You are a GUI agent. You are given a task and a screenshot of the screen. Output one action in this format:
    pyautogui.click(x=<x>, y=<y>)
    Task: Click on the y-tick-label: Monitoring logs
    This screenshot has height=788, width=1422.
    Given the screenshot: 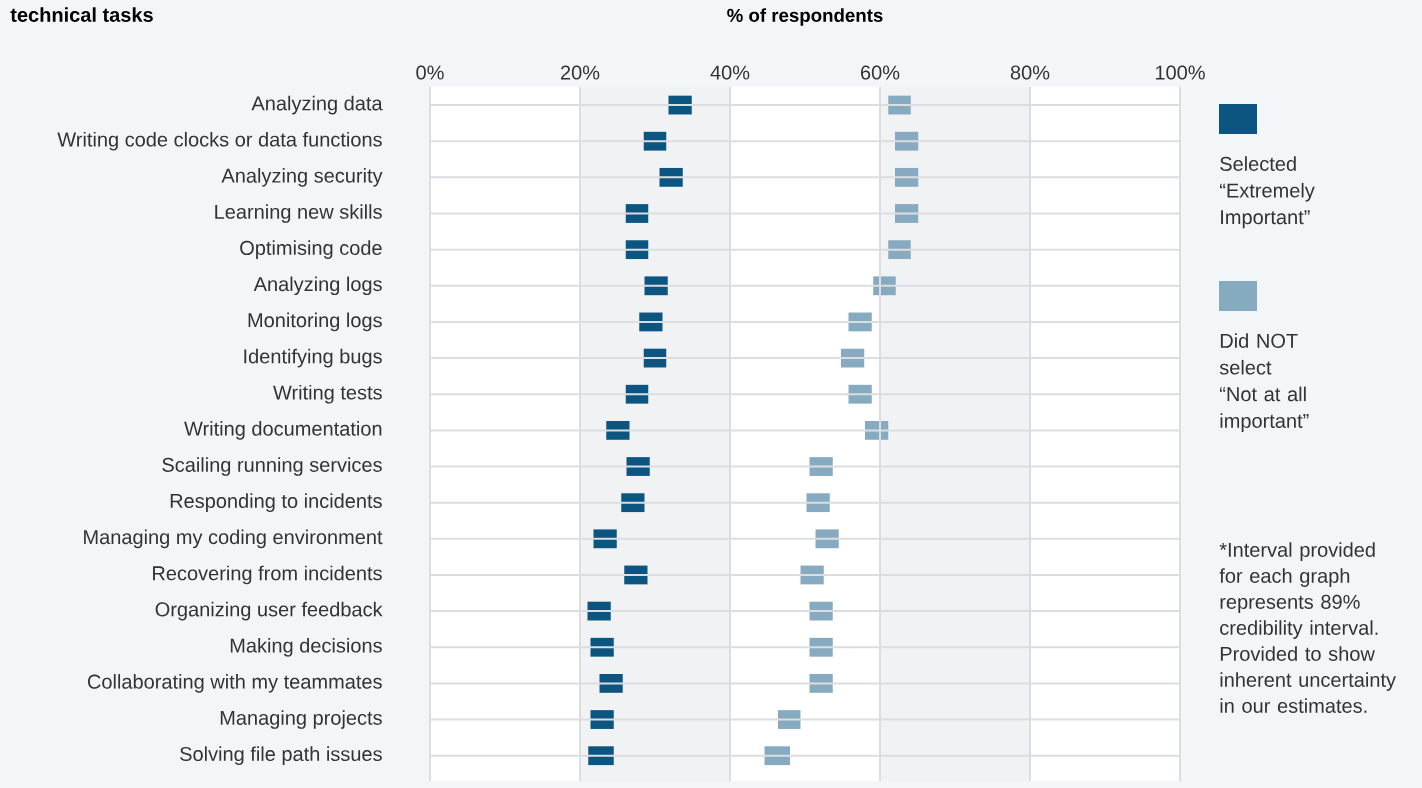 What is the action you would take?
    pyautogui.click(x=315, y=322)
    